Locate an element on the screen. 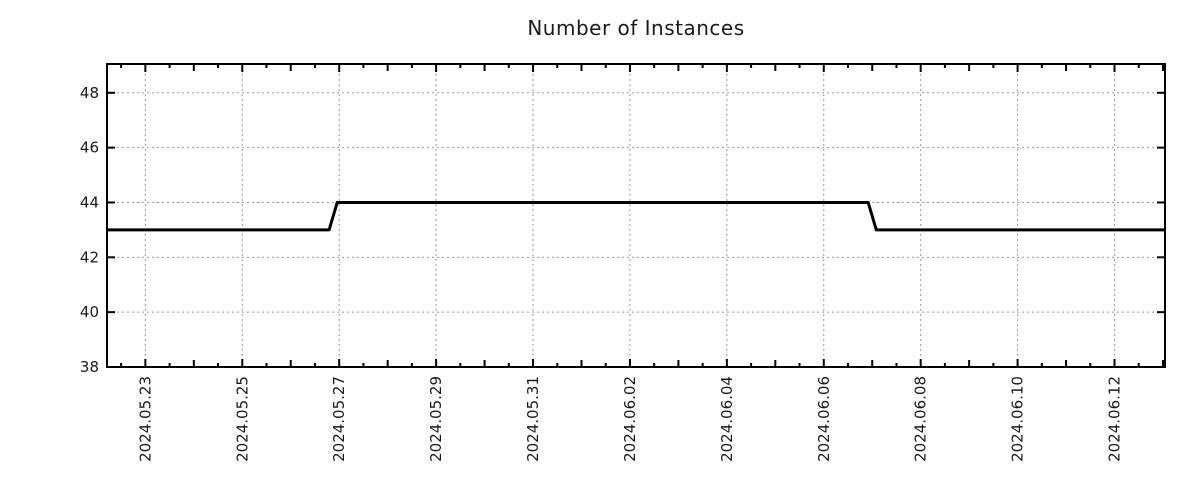 The height and width of the screenshot is (500, 1200). series-line-instances is located at coordinates (636, 216).